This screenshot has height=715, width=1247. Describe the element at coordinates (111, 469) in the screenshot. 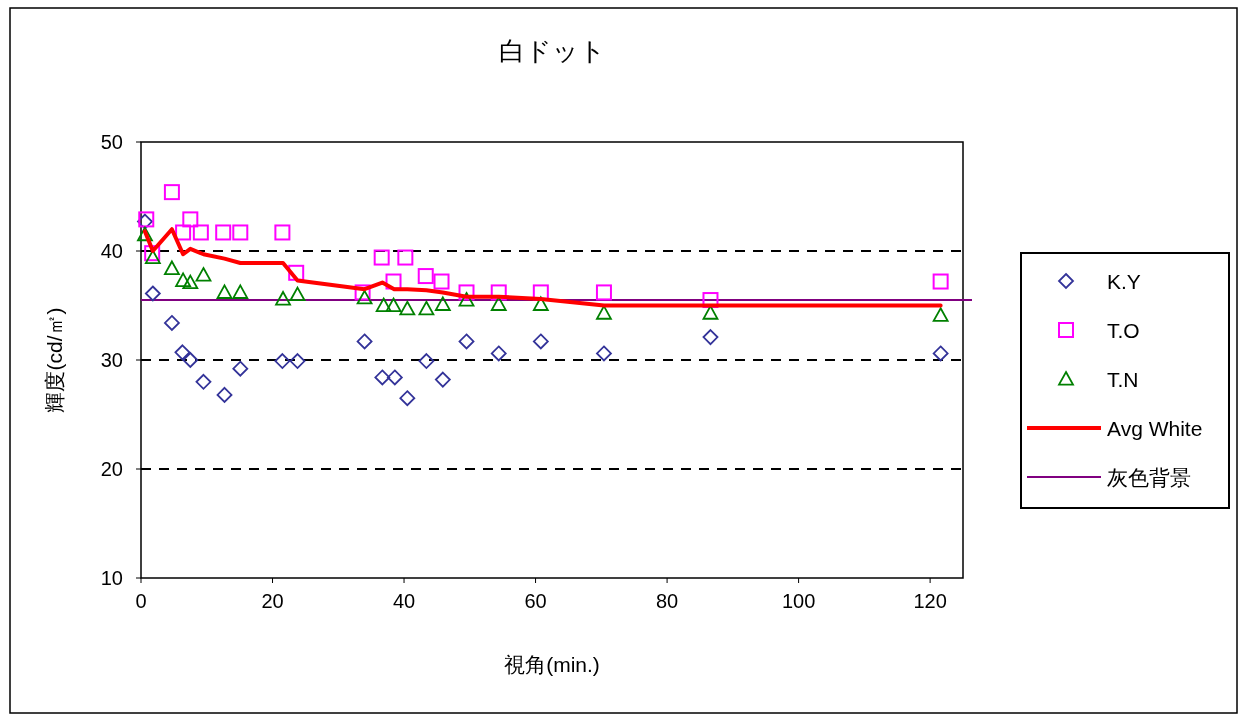

I see `y-tick-label: 20` at that location.